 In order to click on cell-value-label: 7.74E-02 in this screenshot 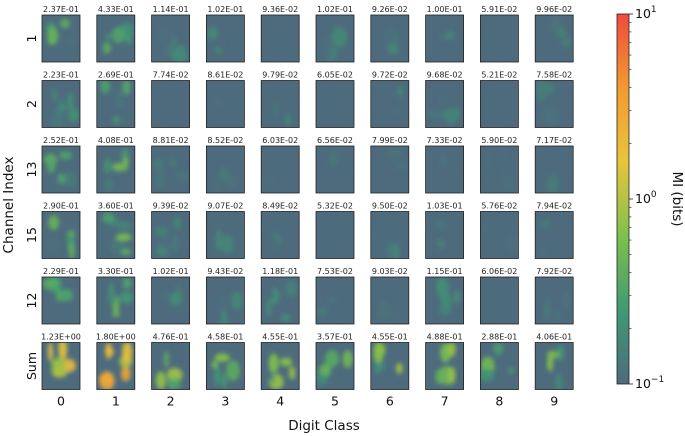, I will do `click(171, 75)`.